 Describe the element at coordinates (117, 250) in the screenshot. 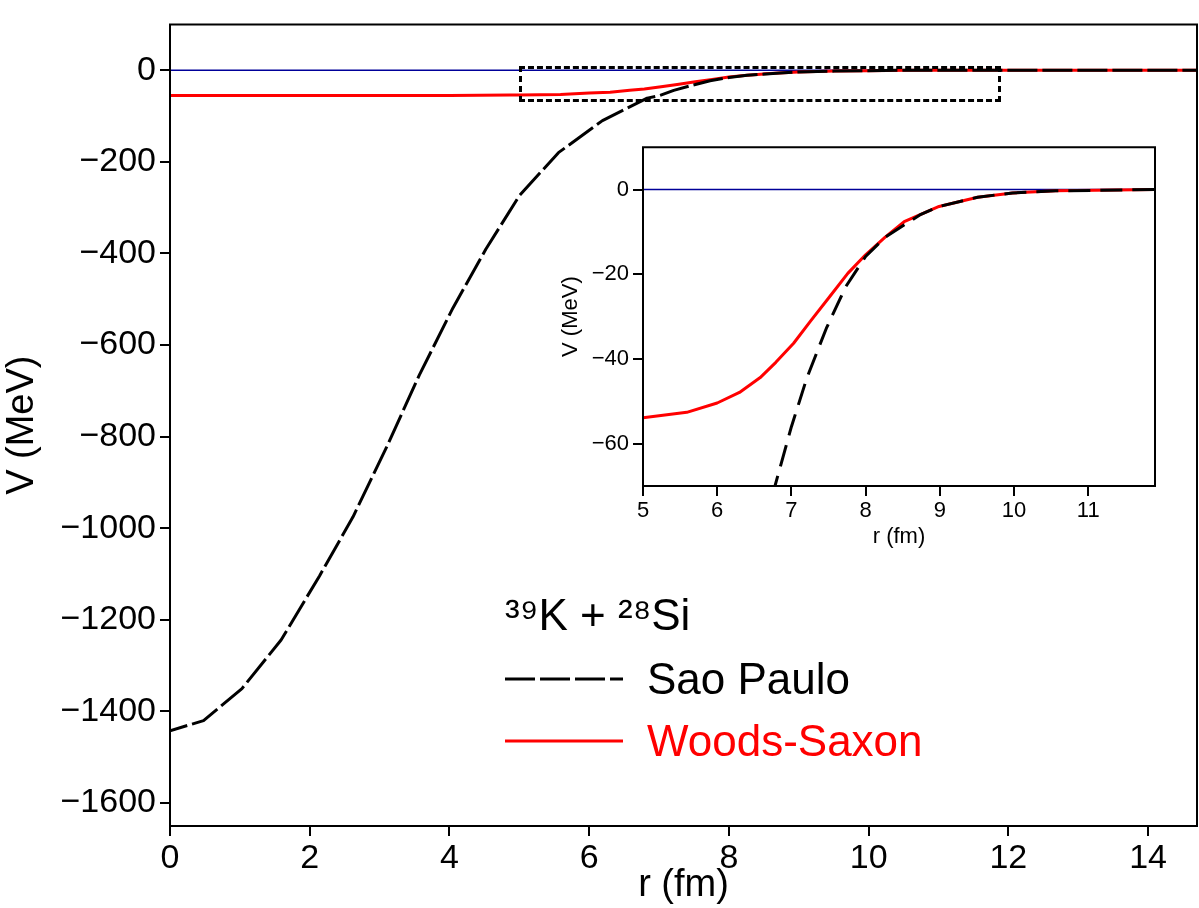

I see `y-tick-label: −400` at that location.